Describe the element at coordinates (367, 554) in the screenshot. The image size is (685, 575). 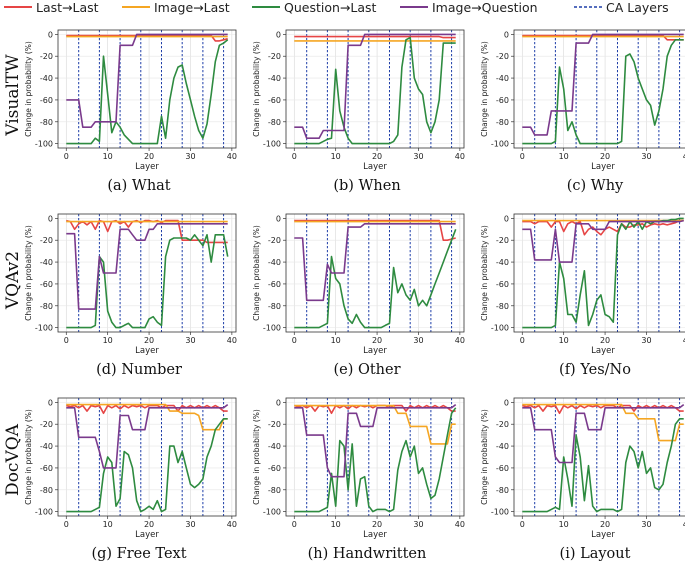
I see `panel-caption: (h) Handwritten` at that location.